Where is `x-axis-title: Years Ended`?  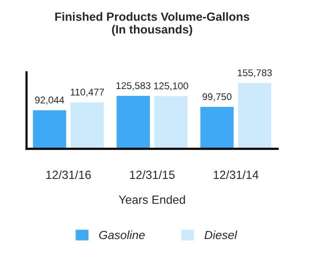 x-axis-title: Years Ended is located at coordinates (151, 199).